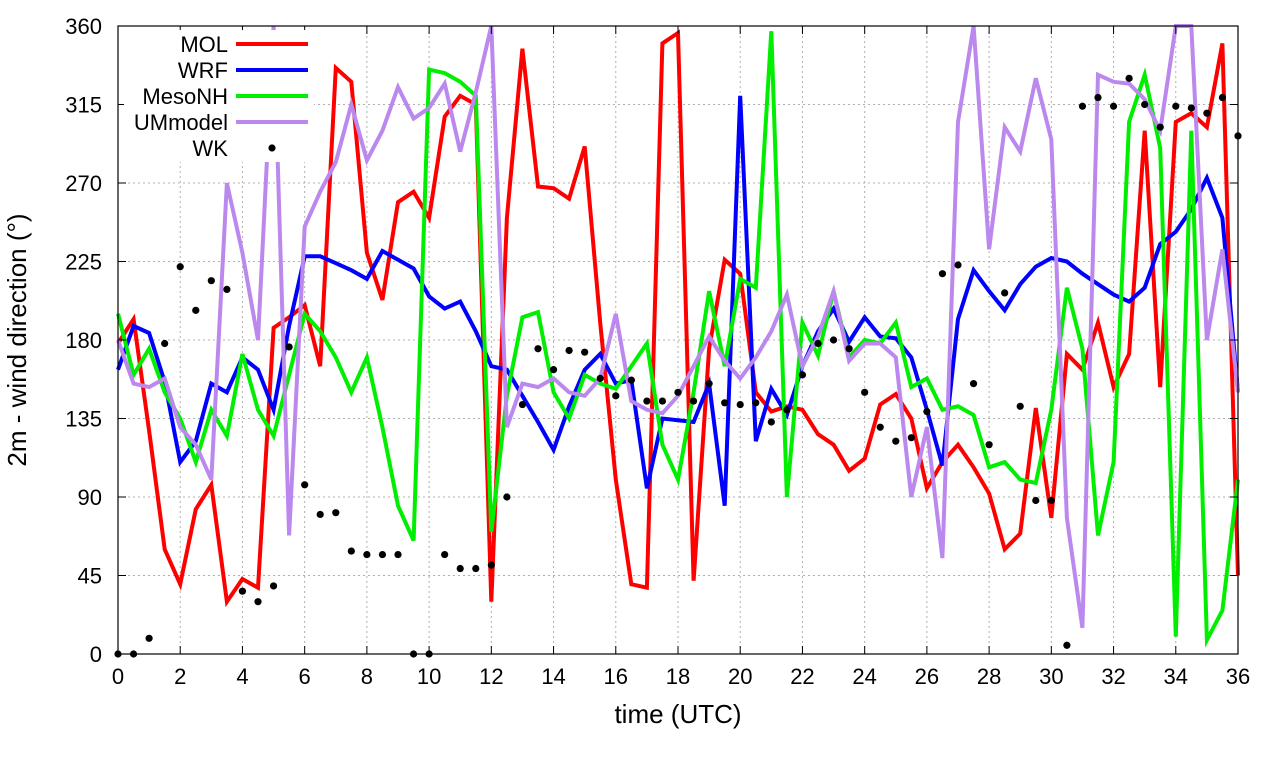 Image resolution: width=1280 pixels, height=760 pixels. What do you see at coordinates (864, 676) in the screenshot?
I see `x-tick-label: 24` at bounding box center [864, 676].